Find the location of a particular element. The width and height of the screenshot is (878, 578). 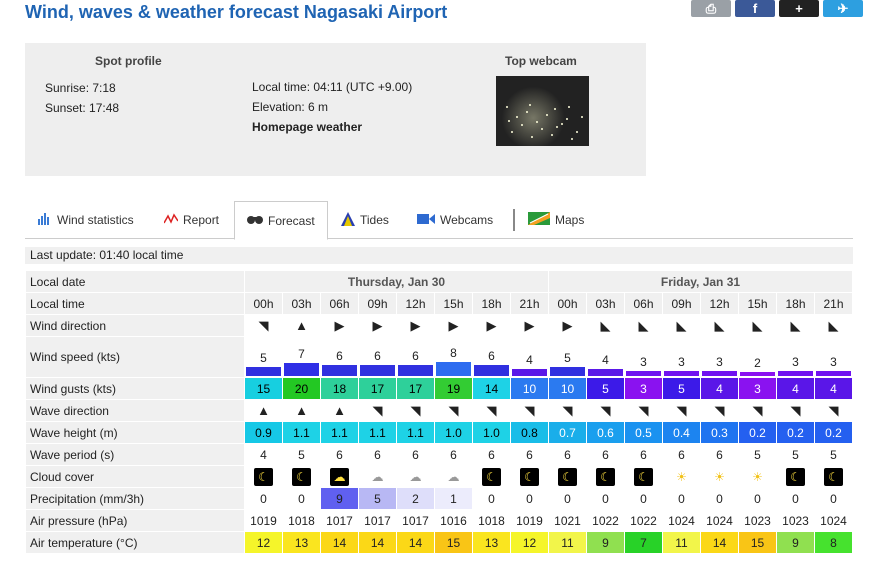

tab-webcams: Webcams is located at coordinates (455, 220).